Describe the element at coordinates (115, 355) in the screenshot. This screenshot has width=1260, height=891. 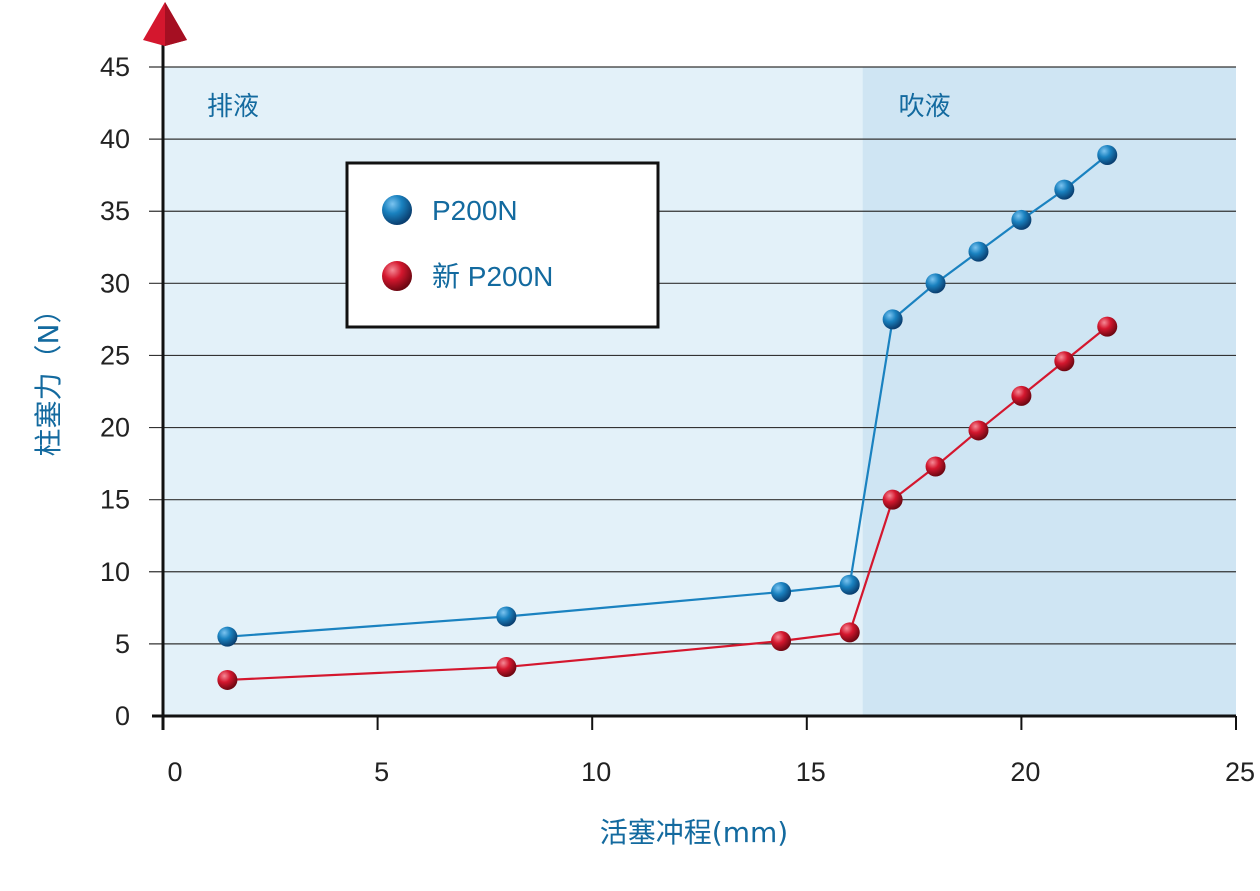
I see `y-tick-label-25: 25` at that location.